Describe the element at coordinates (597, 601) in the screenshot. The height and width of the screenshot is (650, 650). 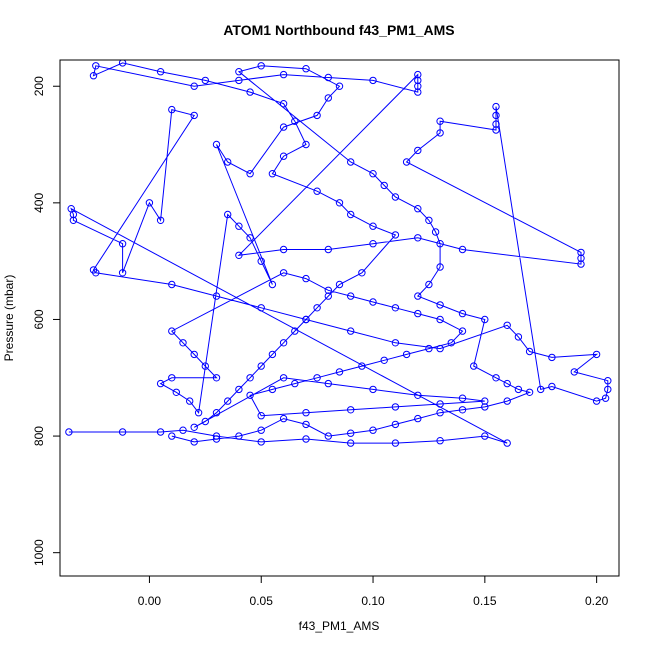
I see `x-tick-label: 0.20` at that location.